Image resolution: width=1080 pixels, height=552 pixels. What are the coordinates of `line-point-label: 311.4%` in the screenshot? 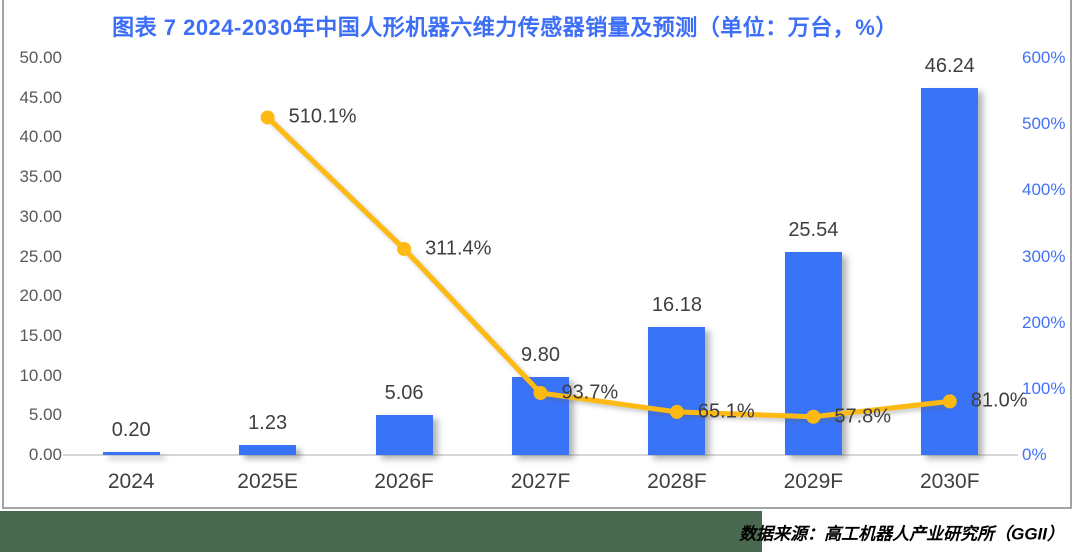 It's located at (458, 248).